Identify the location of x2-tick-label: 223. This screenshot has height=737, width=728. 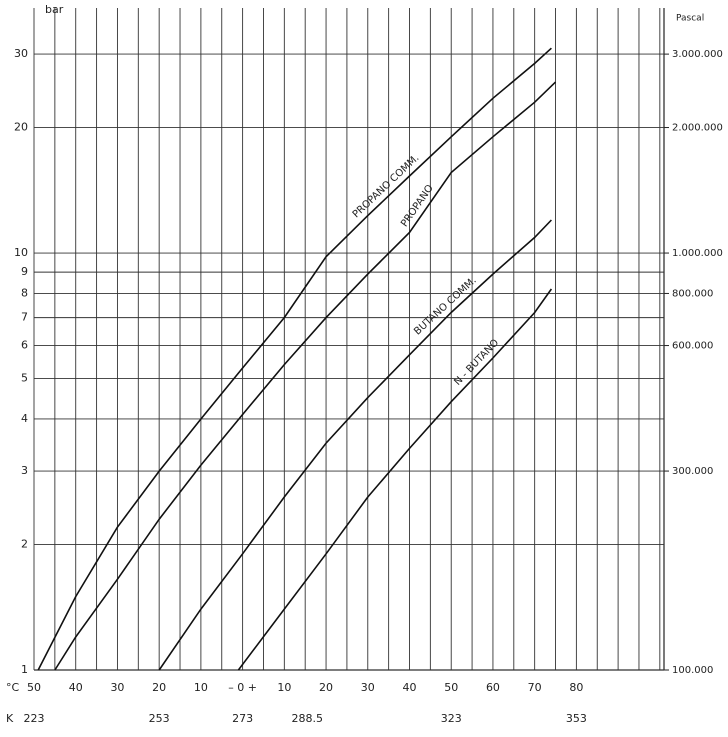
(34, 718).